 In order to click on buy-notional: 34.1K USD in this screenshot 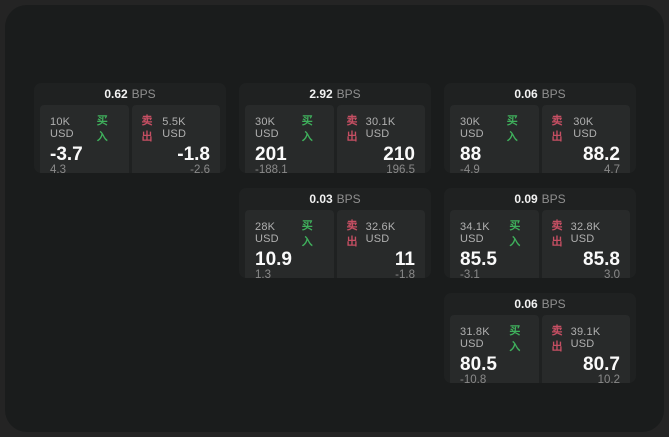, I will do `click(475, 233)`.